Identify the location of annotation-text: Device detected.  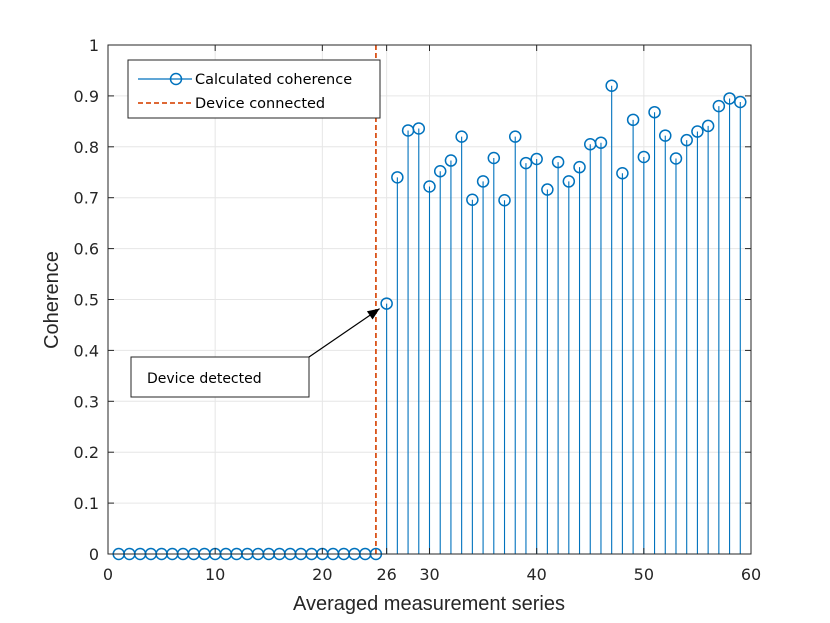
(204, 379).